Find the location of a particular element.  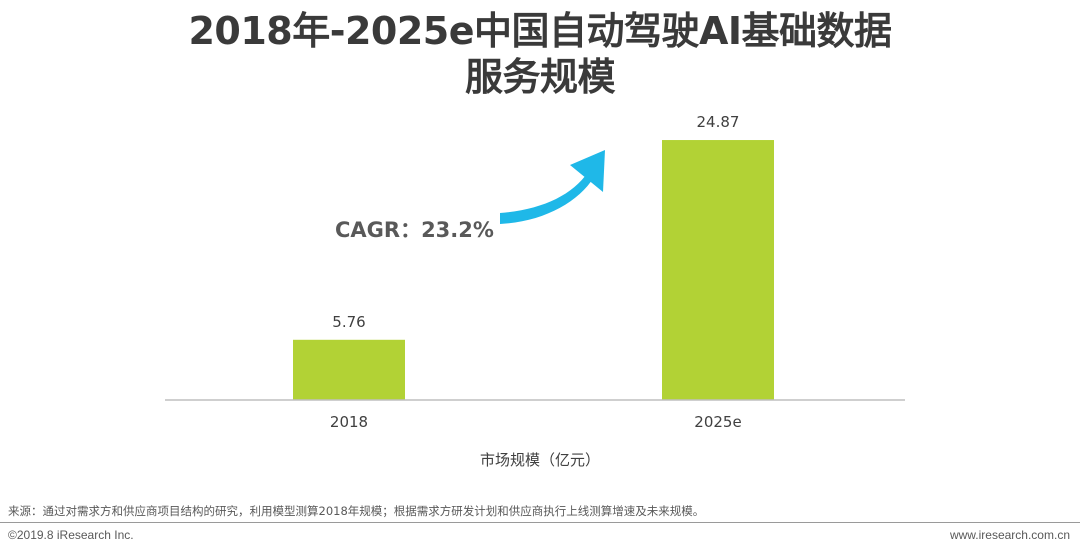

chart-title-line-1: 2018年-2025e中国自动驾驶AI基础数据 is located at coordinates (540, 31).